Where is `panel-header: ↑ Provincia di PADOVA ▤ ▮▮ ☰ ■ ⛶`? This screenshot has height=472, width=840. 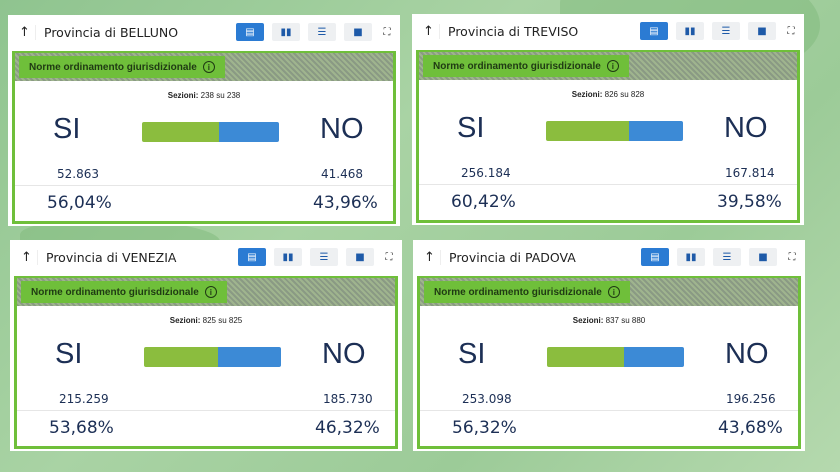
panel-header: ↑ Provincia di PADOVA ▤ ▮▮ ☰ ■ ⛶ is located at coordinates (609, 257).